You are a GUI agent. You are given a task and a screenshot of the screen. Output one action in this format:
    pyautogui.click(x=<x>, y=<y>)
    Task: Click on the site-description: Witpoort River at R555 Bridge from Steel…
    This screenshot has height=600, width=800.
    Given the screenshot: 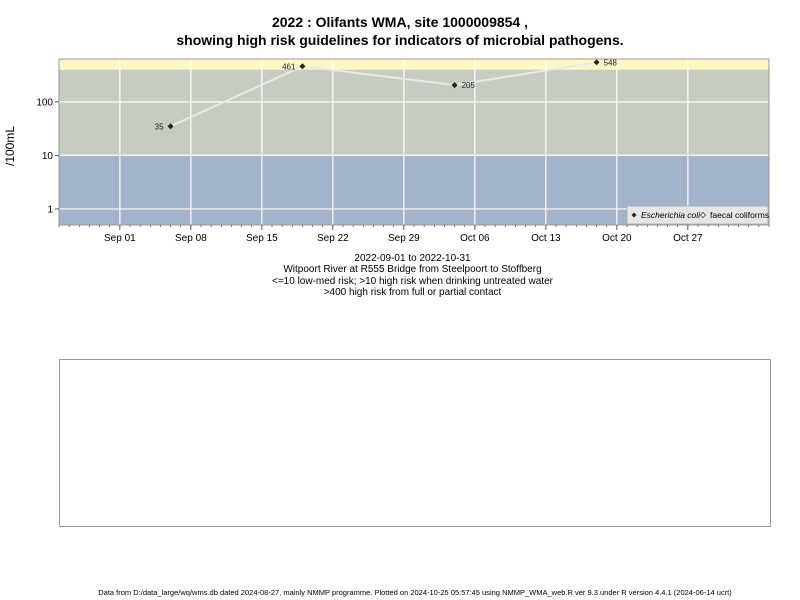 What is the action you would take?
    pyautogui.click(x=412, y=269)
    